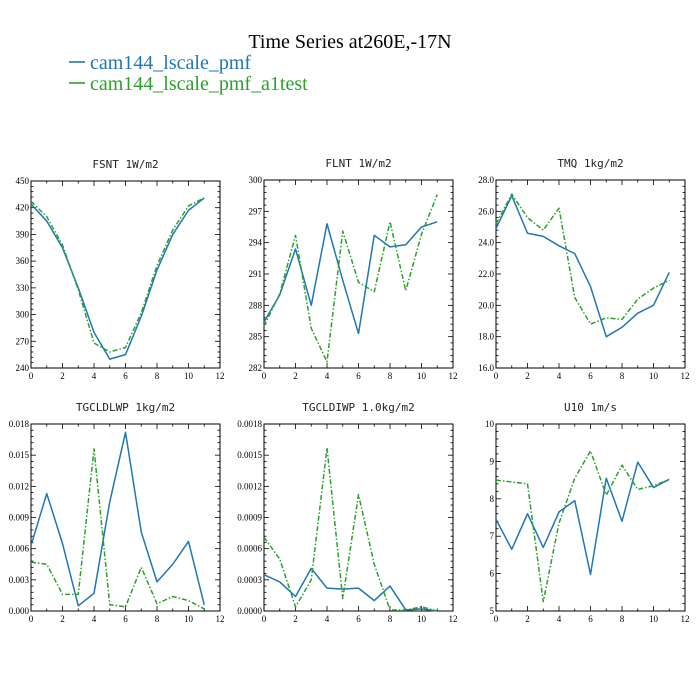 Image resolution: width=700 pixels, height=700 pixels. I want to click on panel-title-tgcldlwp-1kg-m2: TGCLDLWP 1kg/m2, so click(125, 407).